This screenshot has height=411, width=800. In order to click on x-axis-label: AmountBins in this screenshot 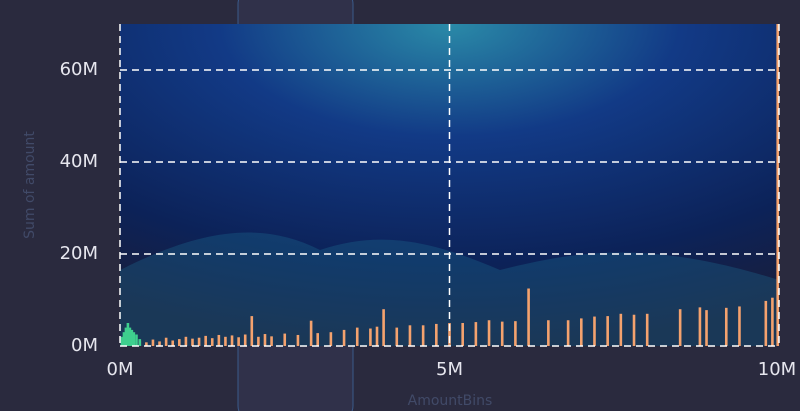, I will do `click(450, 401)`.